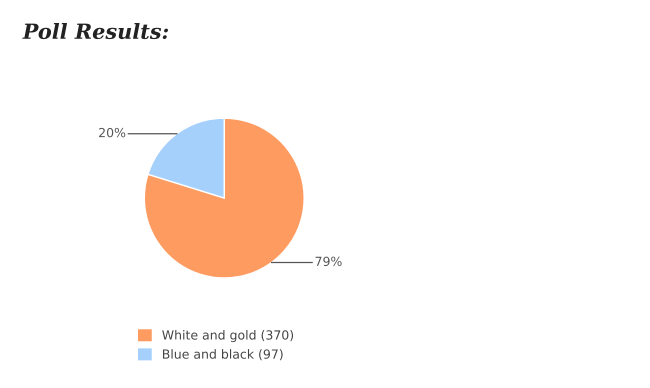  I want to click on data-label: 20%, so click(112, 133).